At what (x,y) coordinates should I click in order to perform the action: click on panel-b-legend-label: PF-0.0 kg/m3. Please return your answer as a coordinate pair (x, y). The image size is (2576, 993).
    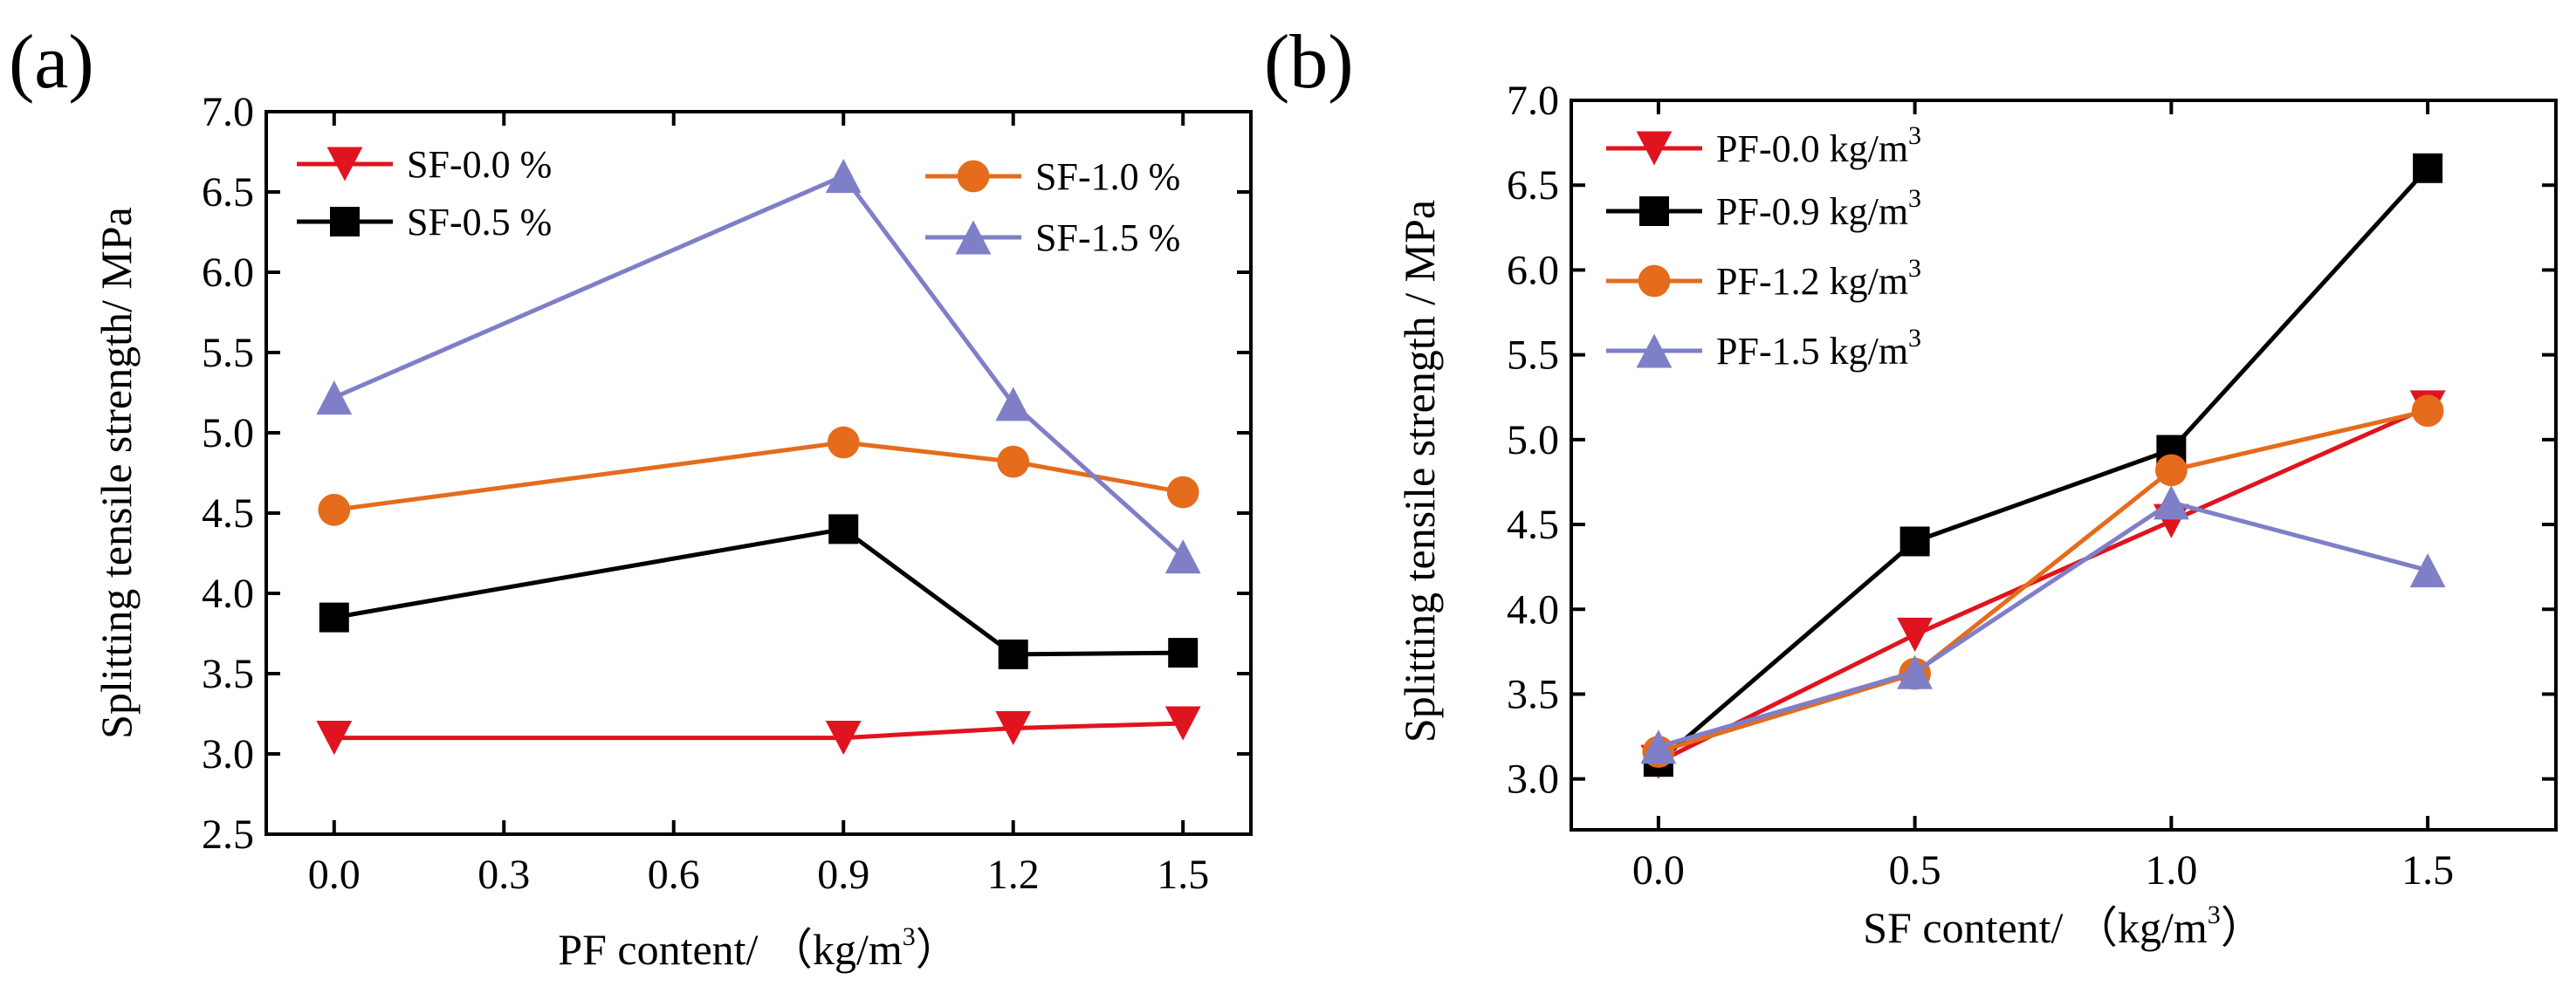
    Looking at the image, I should click on (1818, 145).